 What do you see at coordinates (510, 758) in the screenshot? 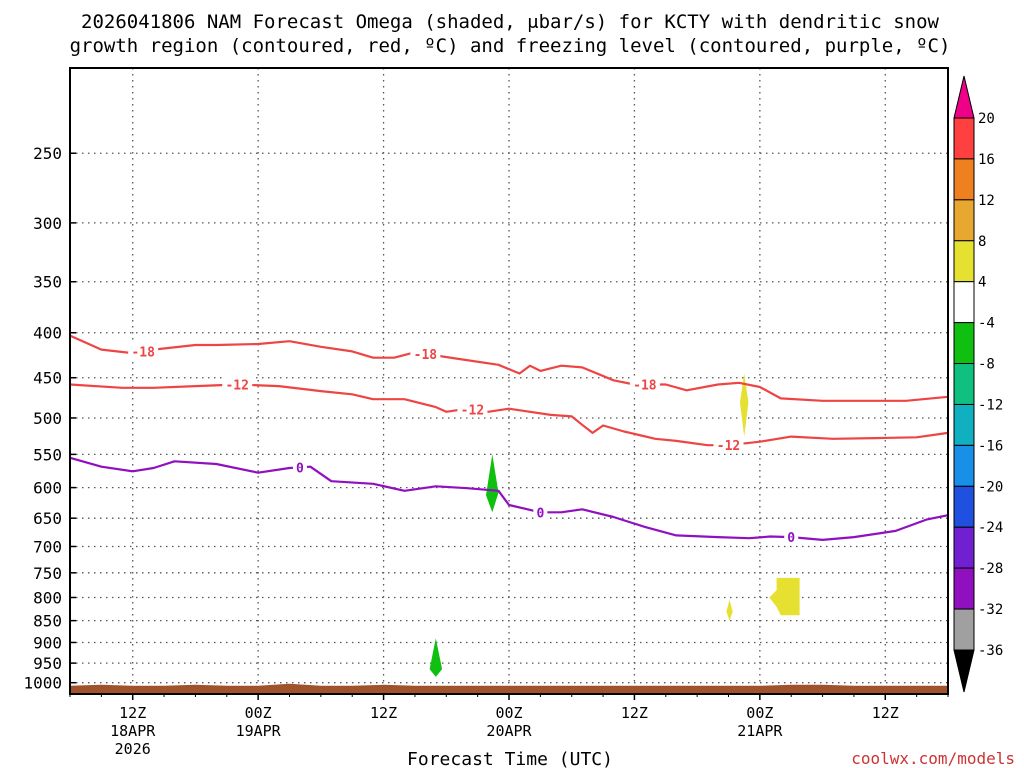
I see `x-axis-title: Forecast Time (UTC)` at bounding box center [510, 758].